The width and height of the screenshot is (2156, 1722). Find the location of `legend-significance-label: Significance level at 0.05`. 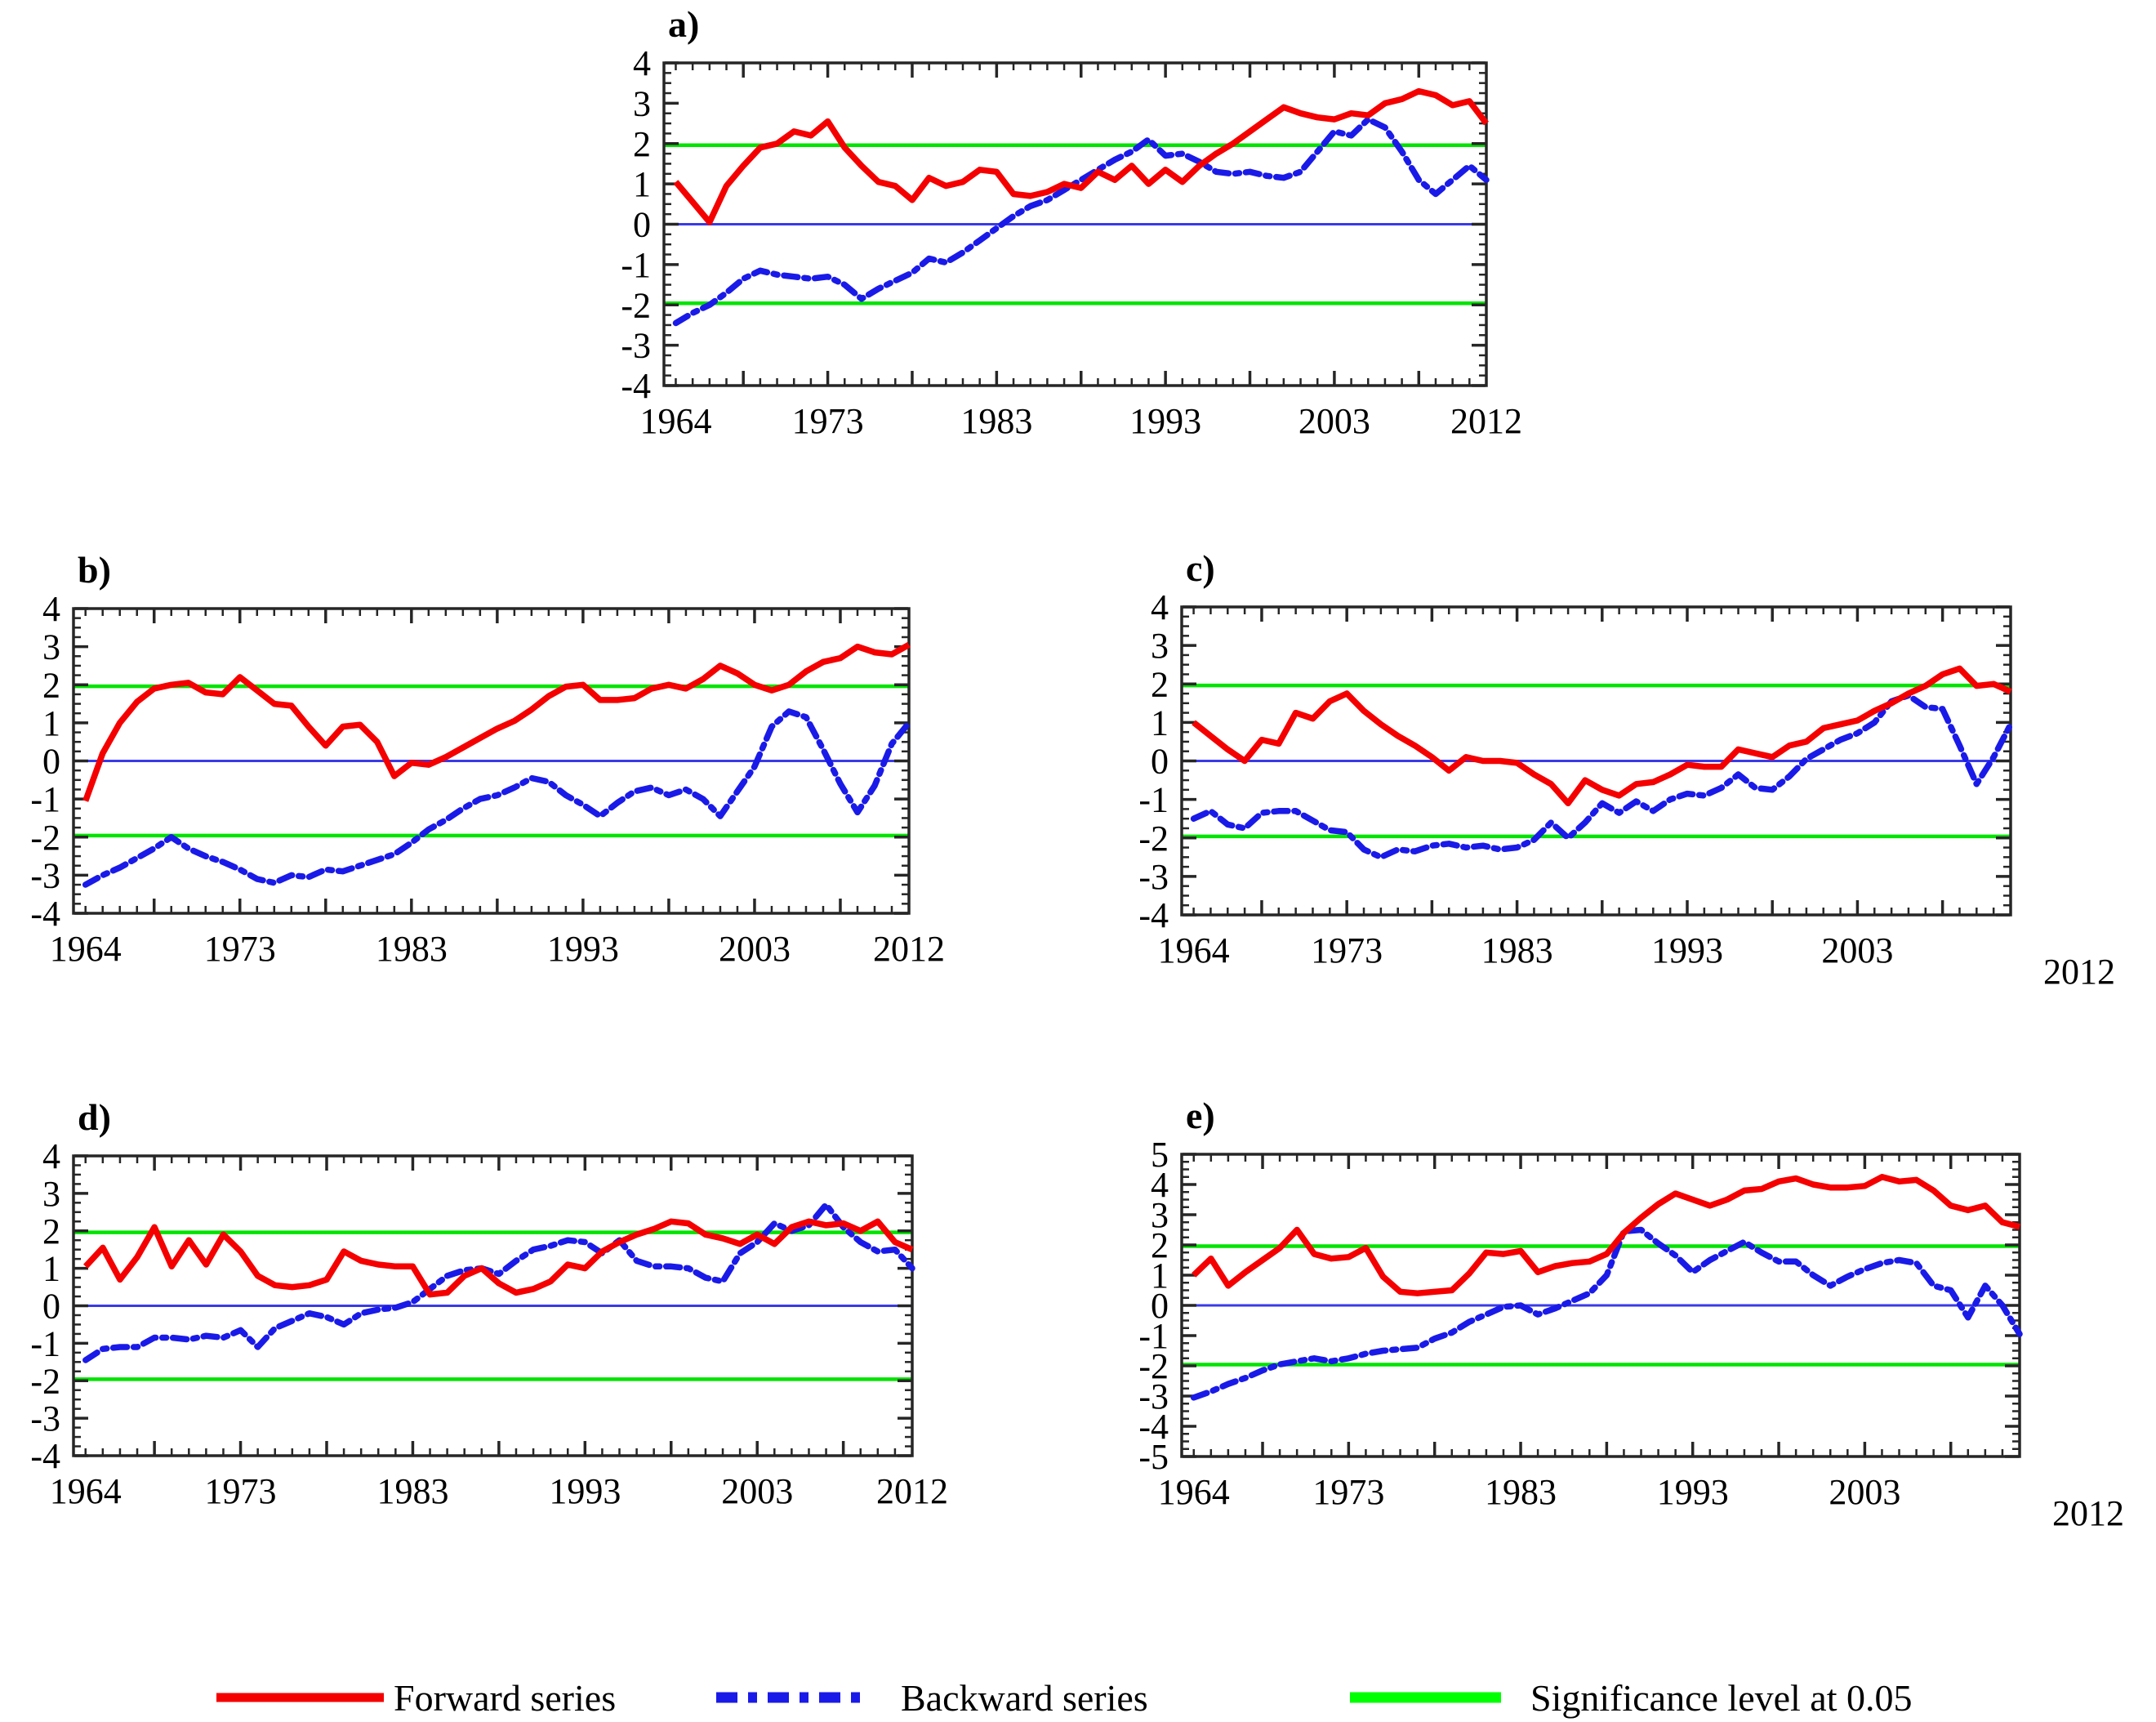

legend-significance-label: Significance level at 0.05 is located at coordinates (1721, 1698).